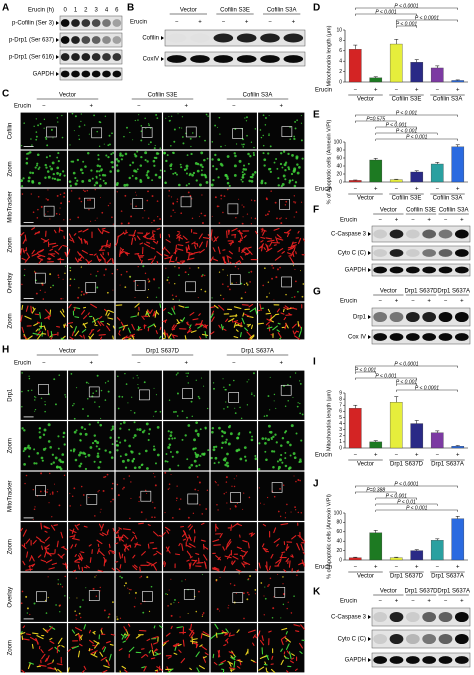 This screenshot has width=474, height=675. What do you see at coordinates (369, 617) in the screenshot?
I see `row-arrow` at bounding box center [369, 617].